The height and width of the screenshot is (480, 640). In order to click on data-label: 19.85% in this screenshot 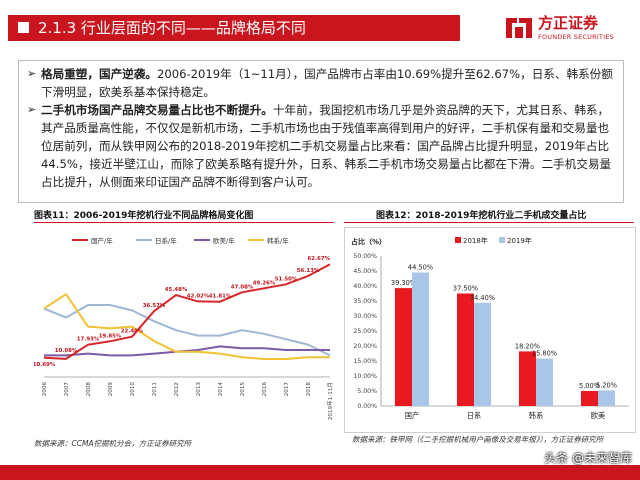, I will do `click(110, 336)`.